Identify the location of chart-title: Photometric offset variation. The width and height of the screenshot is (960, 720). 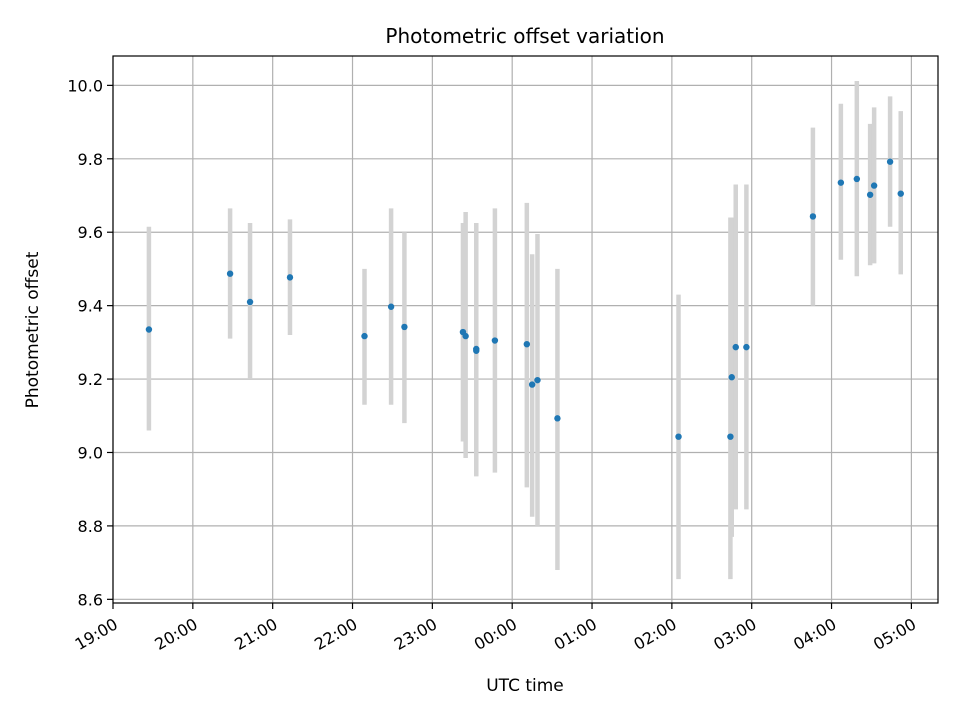
(524, 36).